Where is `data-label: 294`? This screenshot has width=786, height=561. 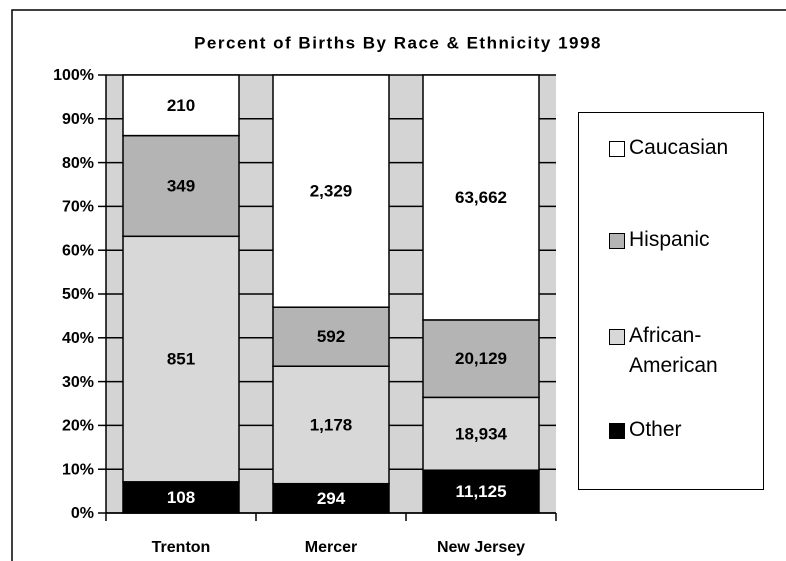 data-label: 294 is located at coordinates (331, 498).